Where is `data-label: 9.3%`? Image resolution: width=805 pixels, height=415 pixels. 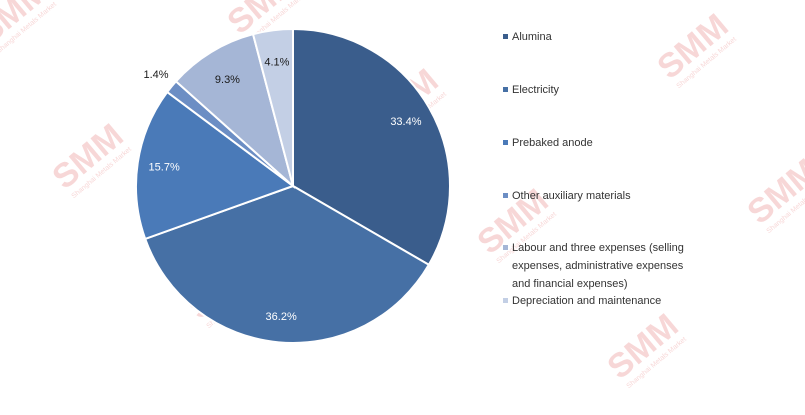
data-label: 9.3% is located at coordinates (227, 80).